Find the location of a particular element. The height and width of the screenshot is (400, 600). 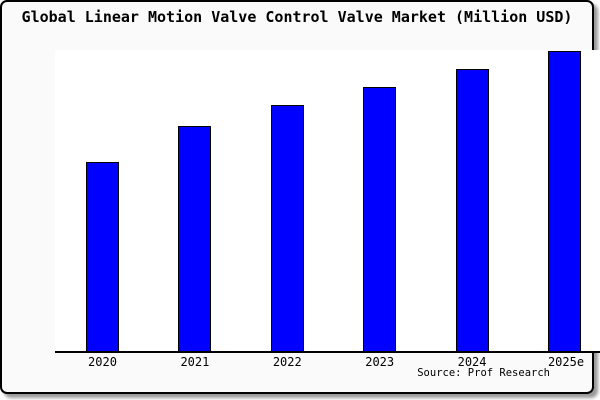

bar-2023 is located at coordinates (380, 218).